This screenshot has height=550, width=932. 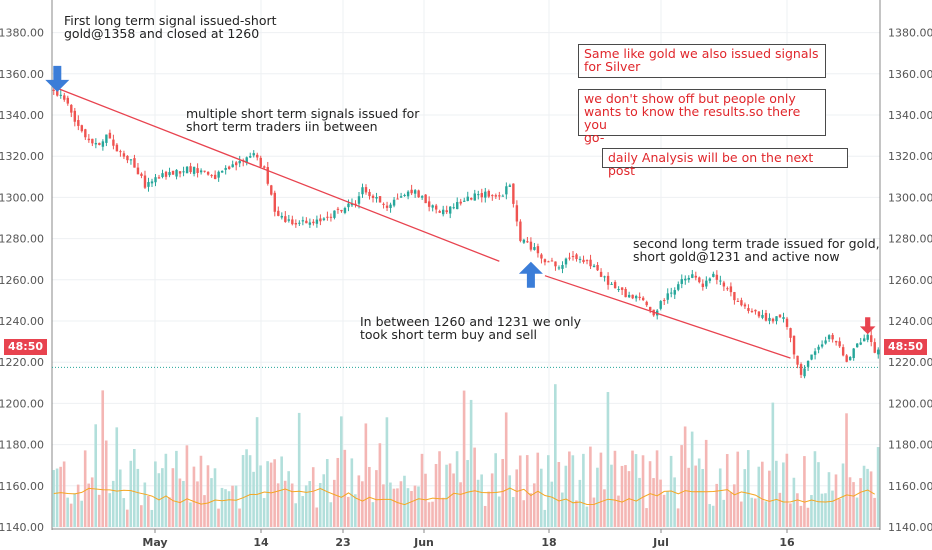 I want to click on y-tick-left: 1340.00, so click(x=22, y=115).